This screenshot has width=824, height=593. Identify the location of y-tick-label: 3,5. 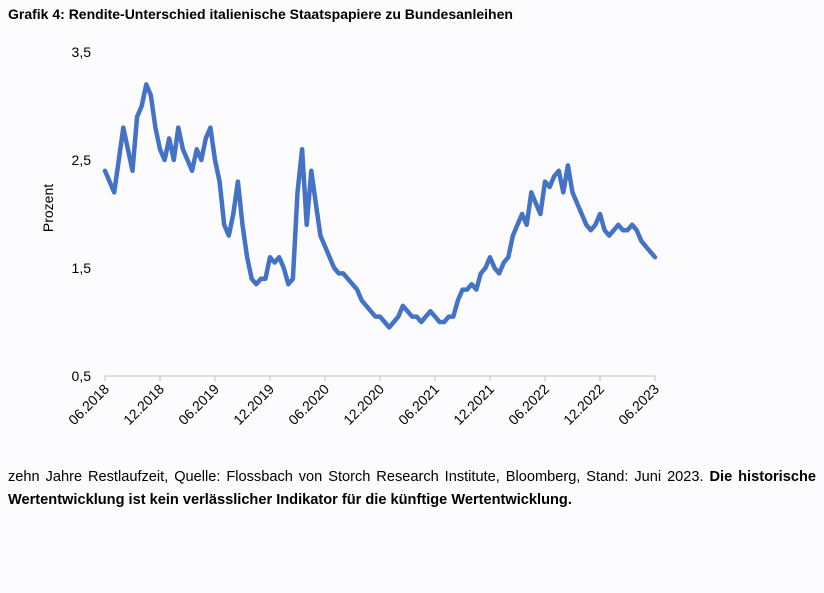
(82, 52).